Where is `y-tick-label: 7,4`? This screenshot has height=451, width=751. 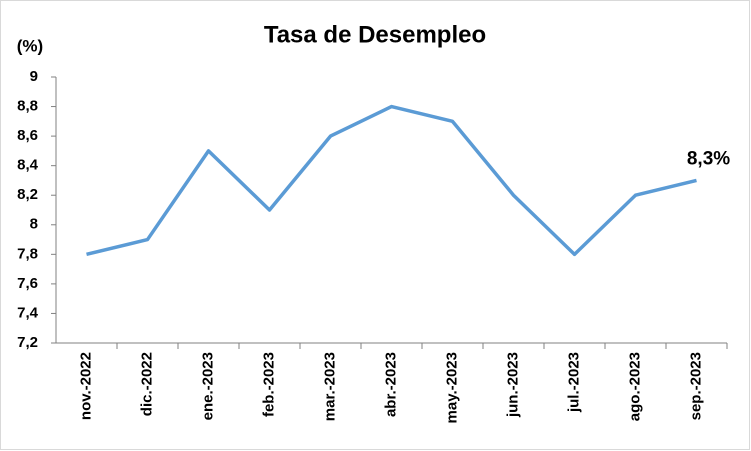 y-tick-label: 7,4 is located at coordinates (28, 312).